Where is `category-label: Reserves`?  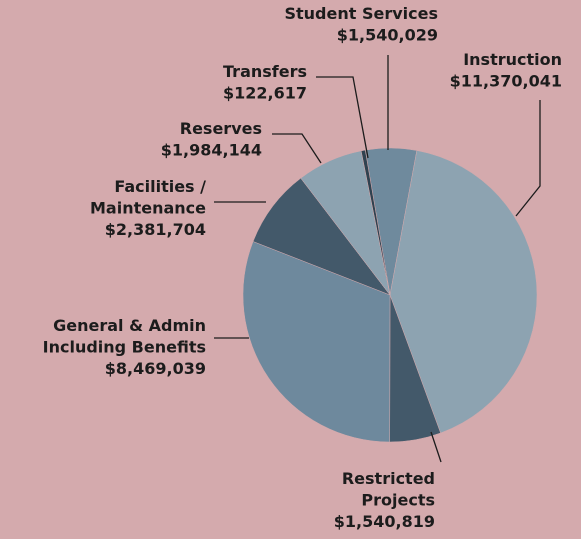 category-label: Reserves is located at coordinates (221, 128).